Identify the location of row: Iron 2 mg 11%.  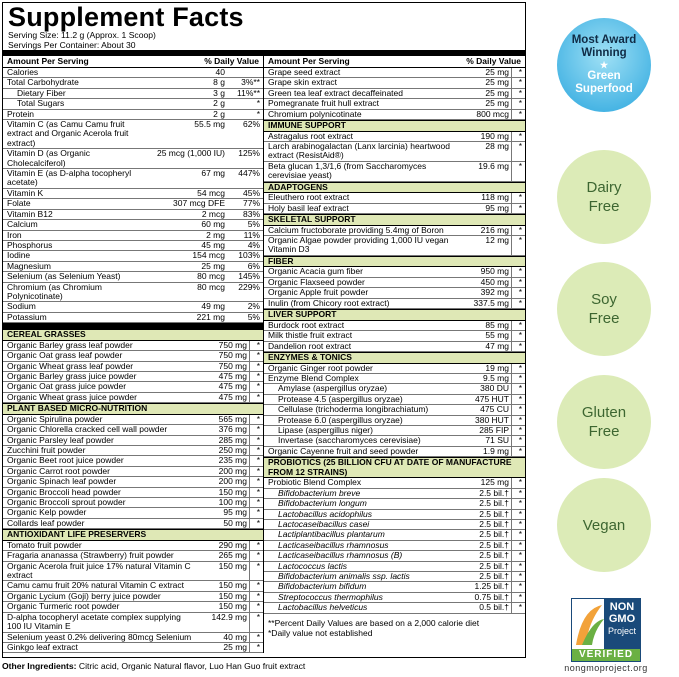
(133, 235).